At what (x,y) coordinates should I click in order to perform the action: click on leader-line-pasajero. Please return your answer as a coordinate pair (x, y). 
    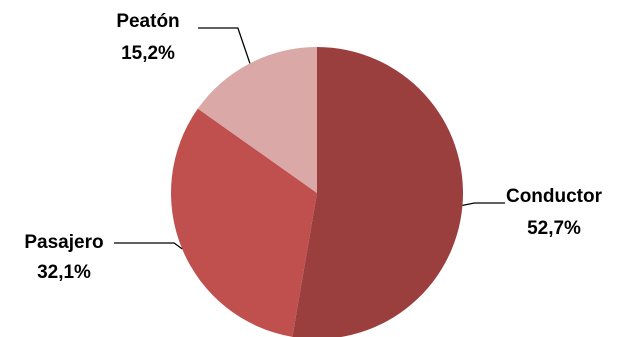
    Looking at the image, I should click on (148, 246).